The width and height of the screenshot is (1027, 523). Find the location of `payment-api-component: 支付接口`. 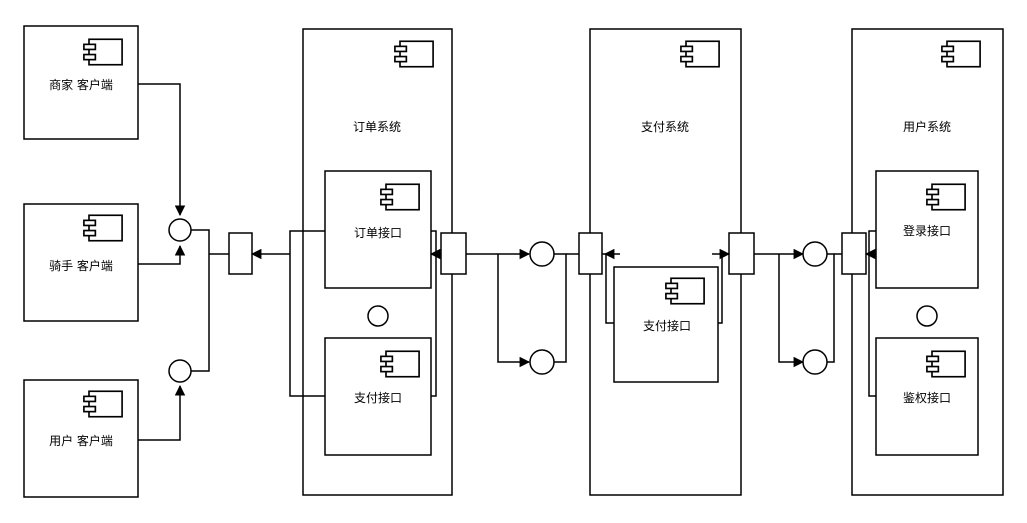

payment-api-component: 支付接口 is located at coordinates (666, 324).